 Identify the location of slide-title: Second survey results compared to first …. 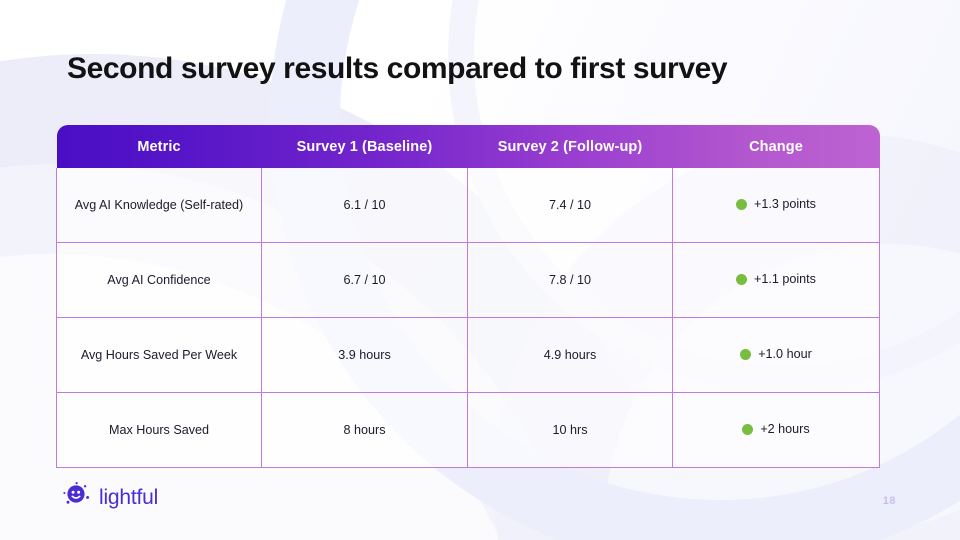
(397, 68).